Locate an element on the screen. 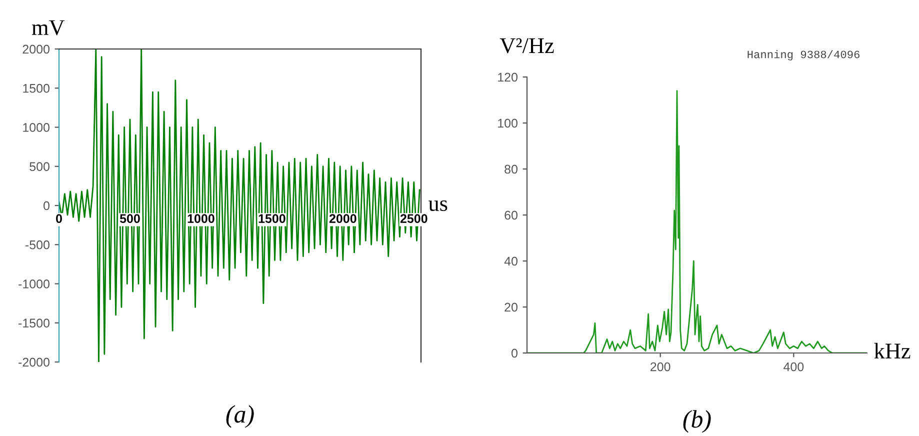  x-tick-label: 2000 is located at coordinates (342, 219).